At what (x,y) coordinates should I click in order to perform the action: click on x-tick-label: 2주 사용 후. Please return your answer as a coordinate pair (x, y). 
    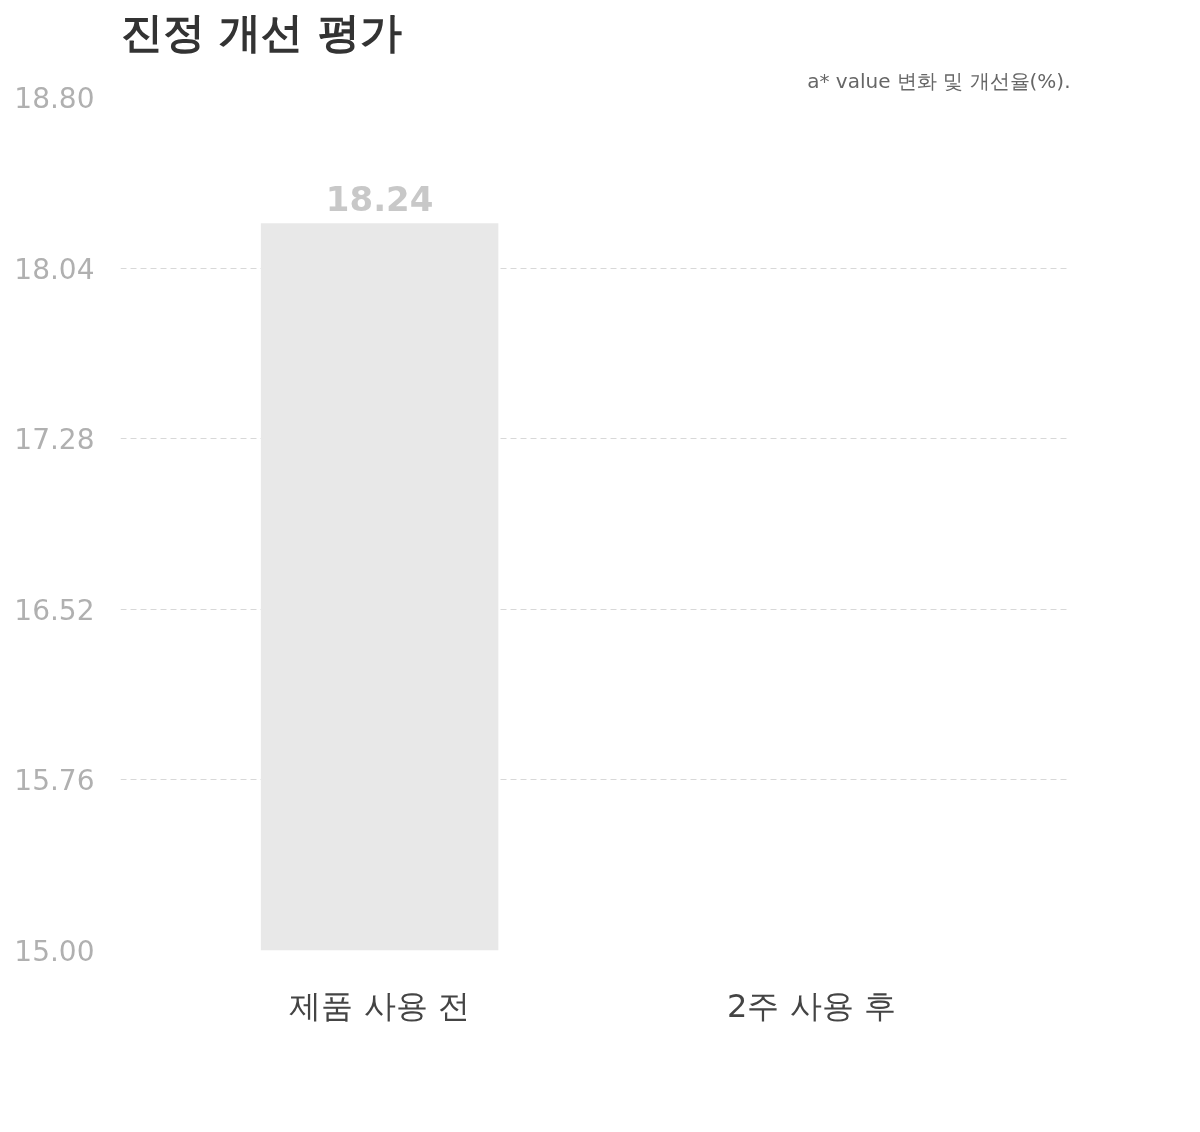
    Looking at the image, I should click on (811, 1005).